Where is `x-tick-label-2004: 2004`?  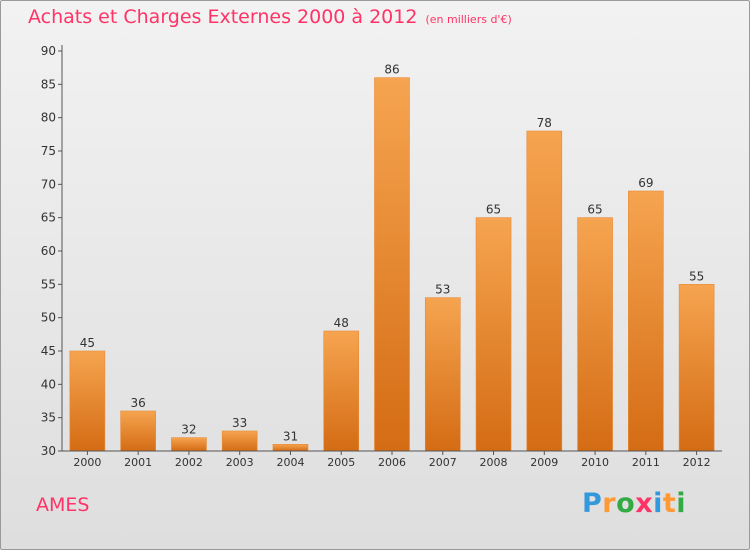
x-tick-label-2004: 2004 is located at coordinates (290, 462).